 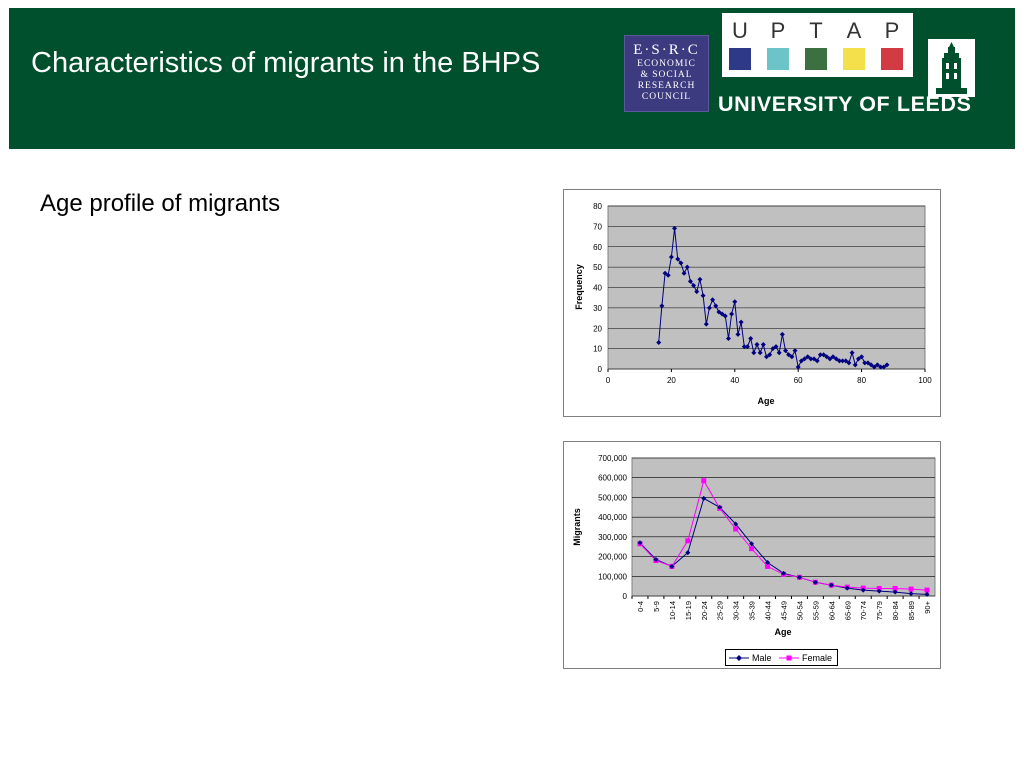 I want to click on leeds-tower-icon, so click(x=951, y=68).